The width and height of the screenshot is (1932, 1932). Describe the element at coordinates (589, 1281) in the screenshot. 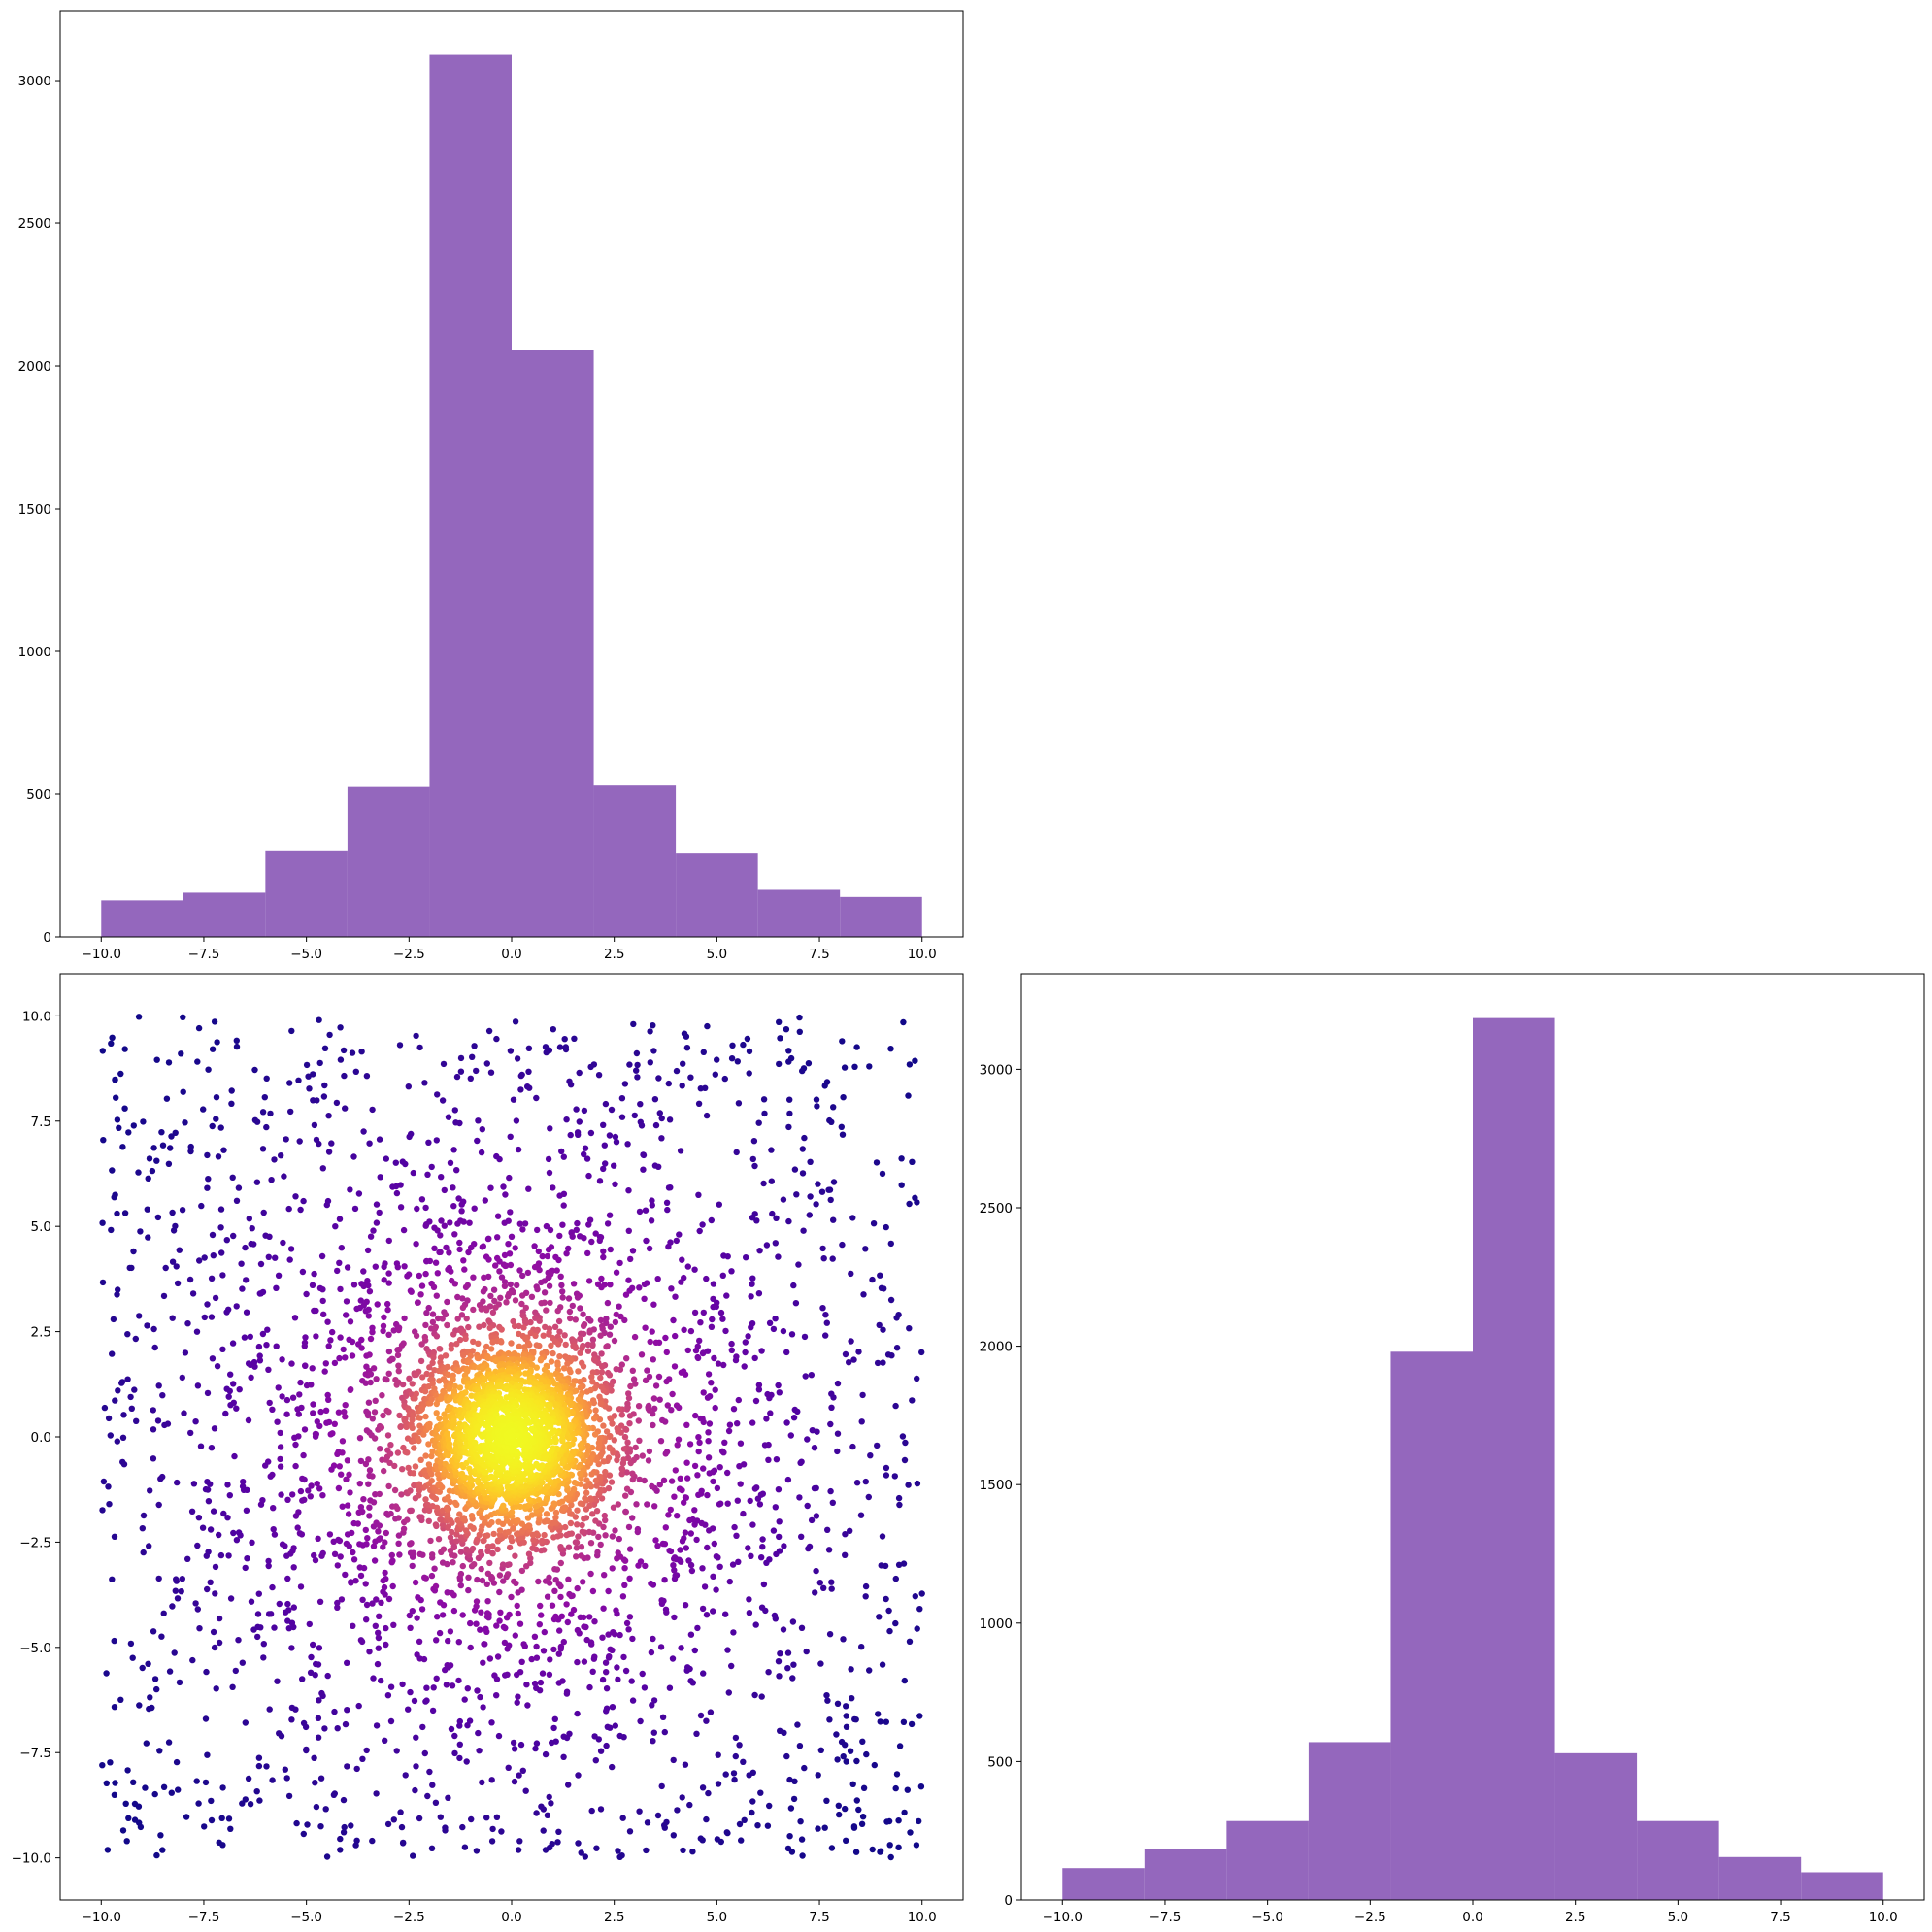

I see `bottom-left-point-1999` at that location.